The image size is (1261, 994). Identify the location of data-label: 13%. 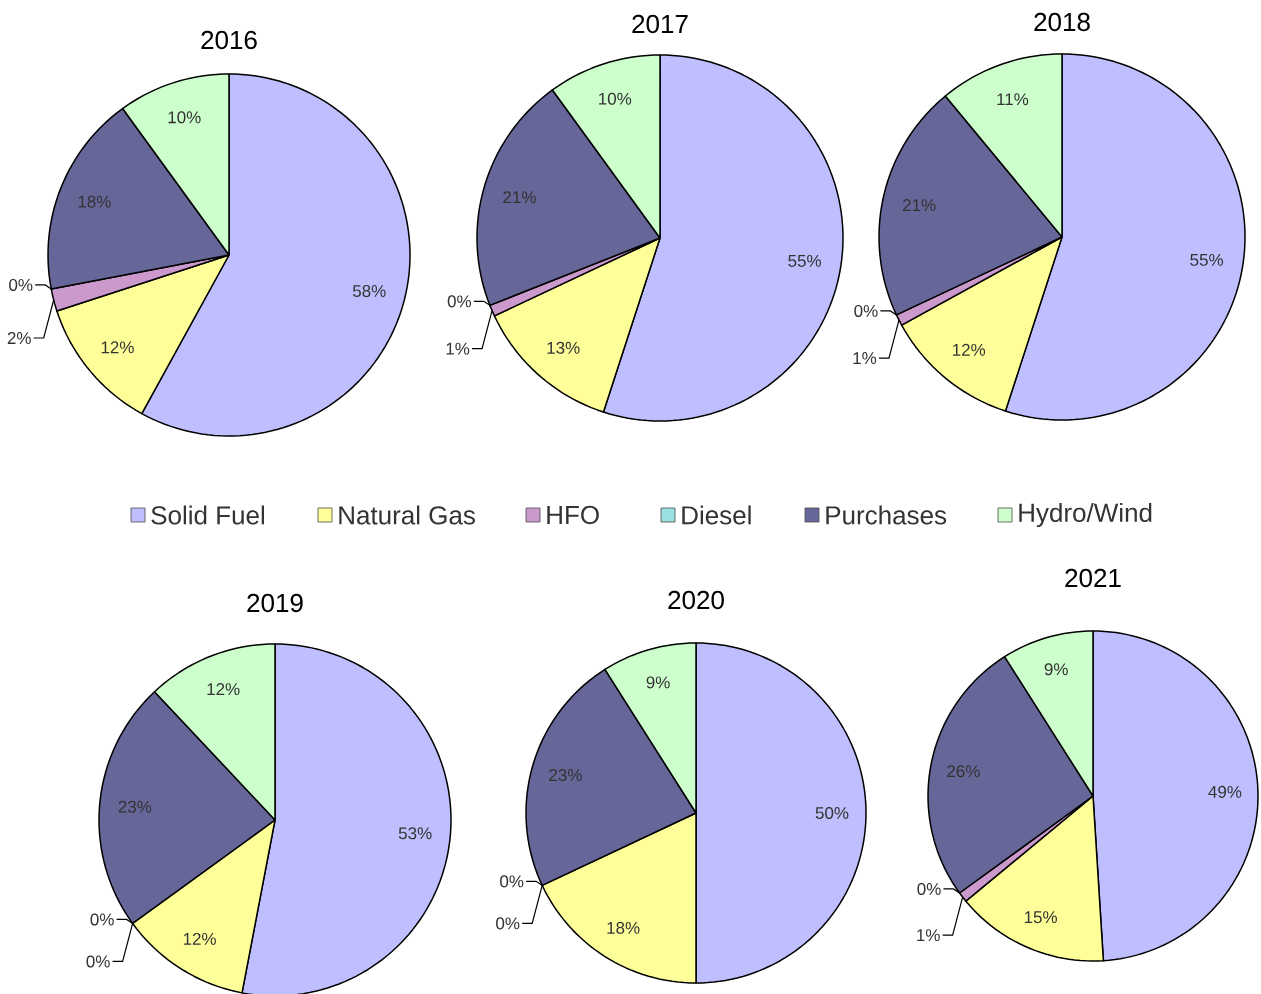
(563, 347).